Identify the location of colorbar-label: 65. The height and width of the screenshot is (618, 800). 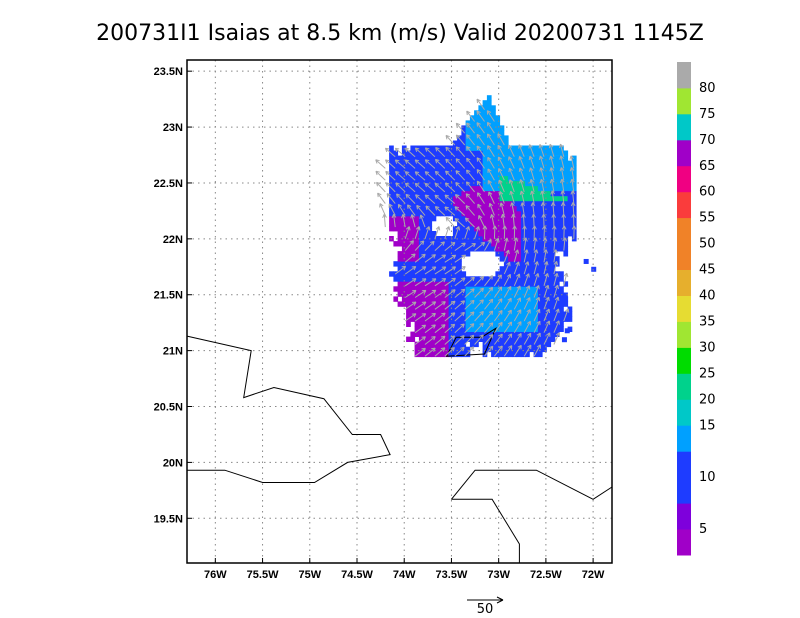
(707, 166).